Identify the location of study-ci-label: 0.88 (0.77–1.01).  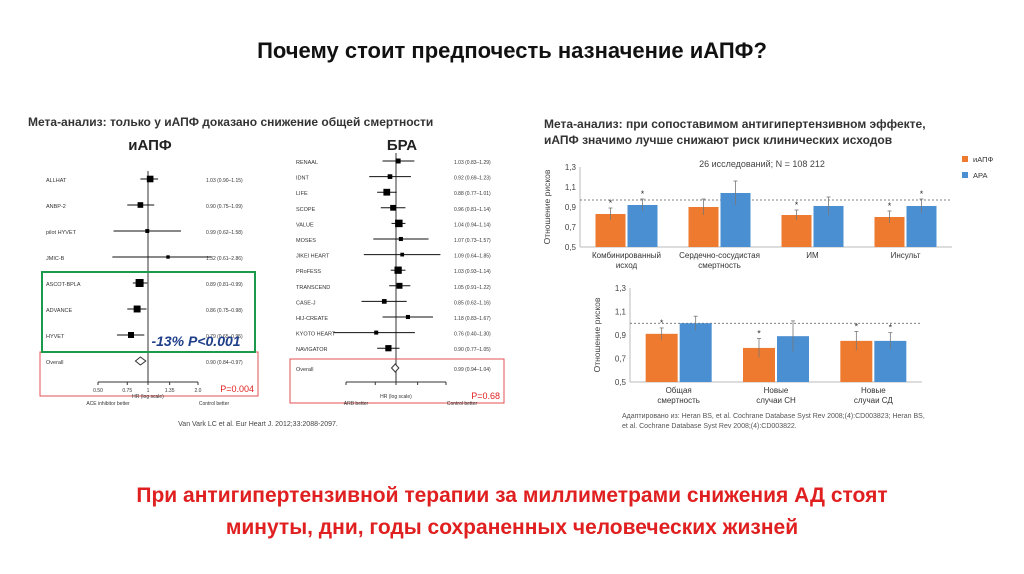
(472, 194).